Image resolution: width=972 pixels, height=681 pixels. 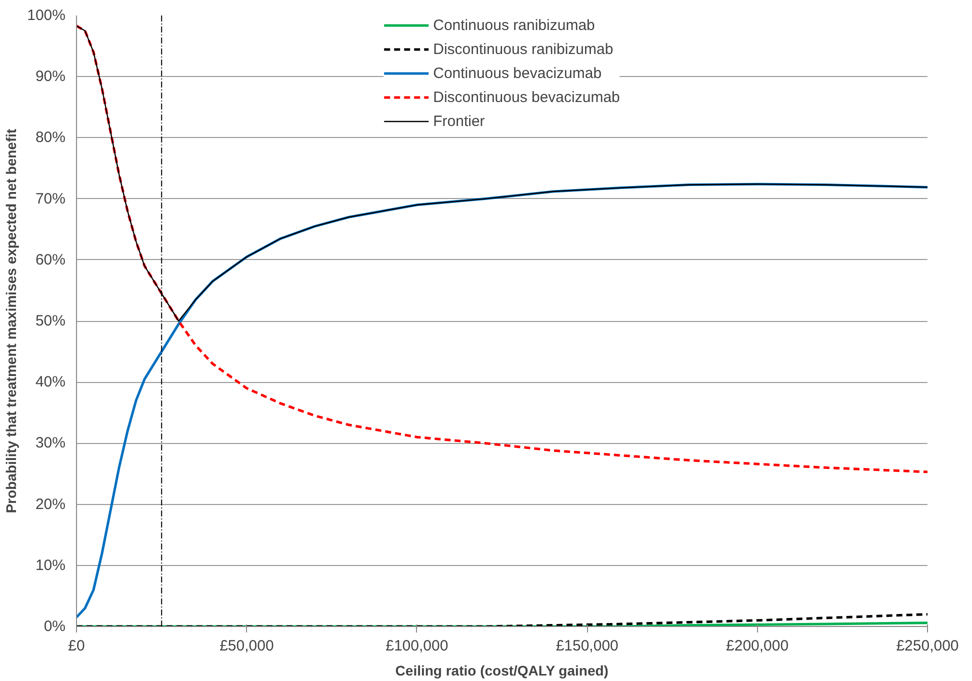 What do you see at coordinates (523, 49) in the screenshot?
I see `legend-label: Discontinuous ranibizumab` at bounding box center [523, 49].